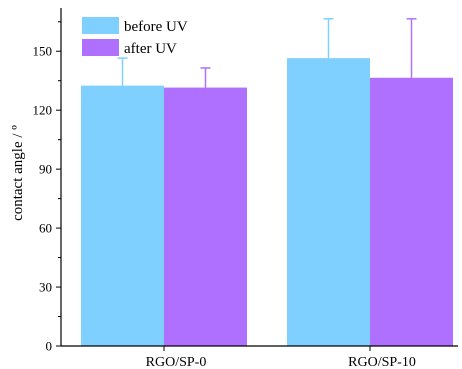  What do you see at coordinates (47, 187) in the screenshot?
I see `y-axis-ticks: 0 30 60 90 120 150` at bounding box center [47, 187].